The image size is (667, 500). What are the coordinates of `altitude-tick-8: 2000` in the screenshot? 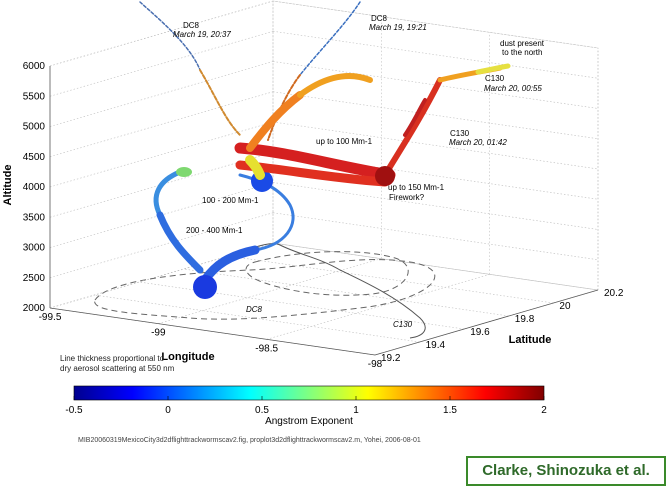 It's located at (34, 308).